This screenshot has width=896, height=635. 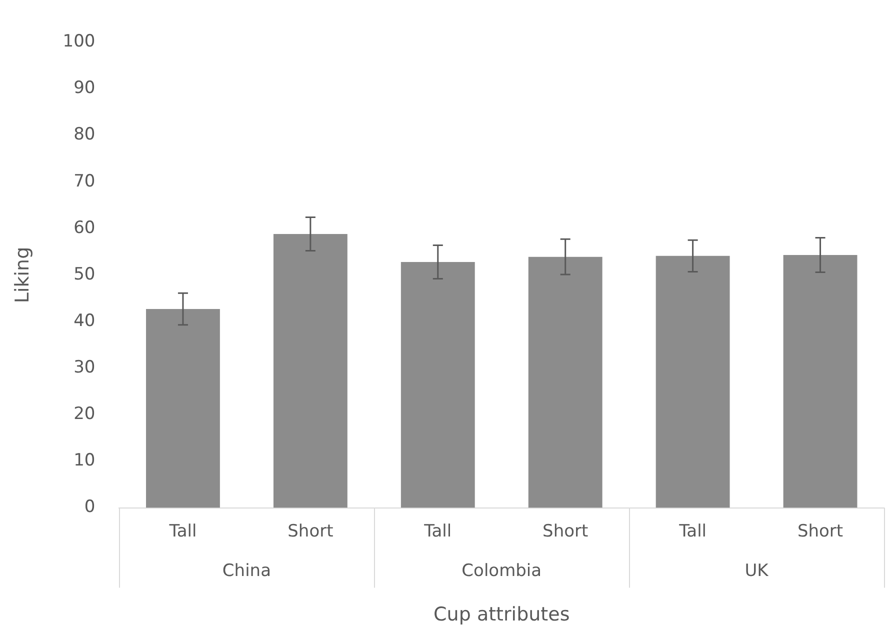 What do you see at coordinates (246, 571) in the screenshot?
I see `text: China` at bounding box center [246, 571].